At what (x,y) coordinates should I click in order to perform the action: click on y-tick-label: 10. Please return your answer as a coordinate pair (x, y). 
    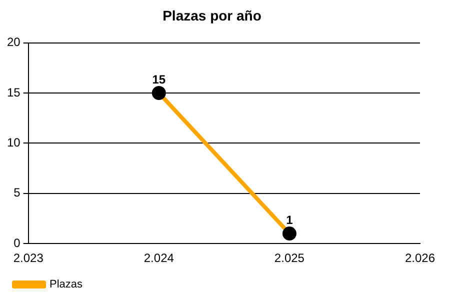
    Looking at the image, I should click on (13, 143).